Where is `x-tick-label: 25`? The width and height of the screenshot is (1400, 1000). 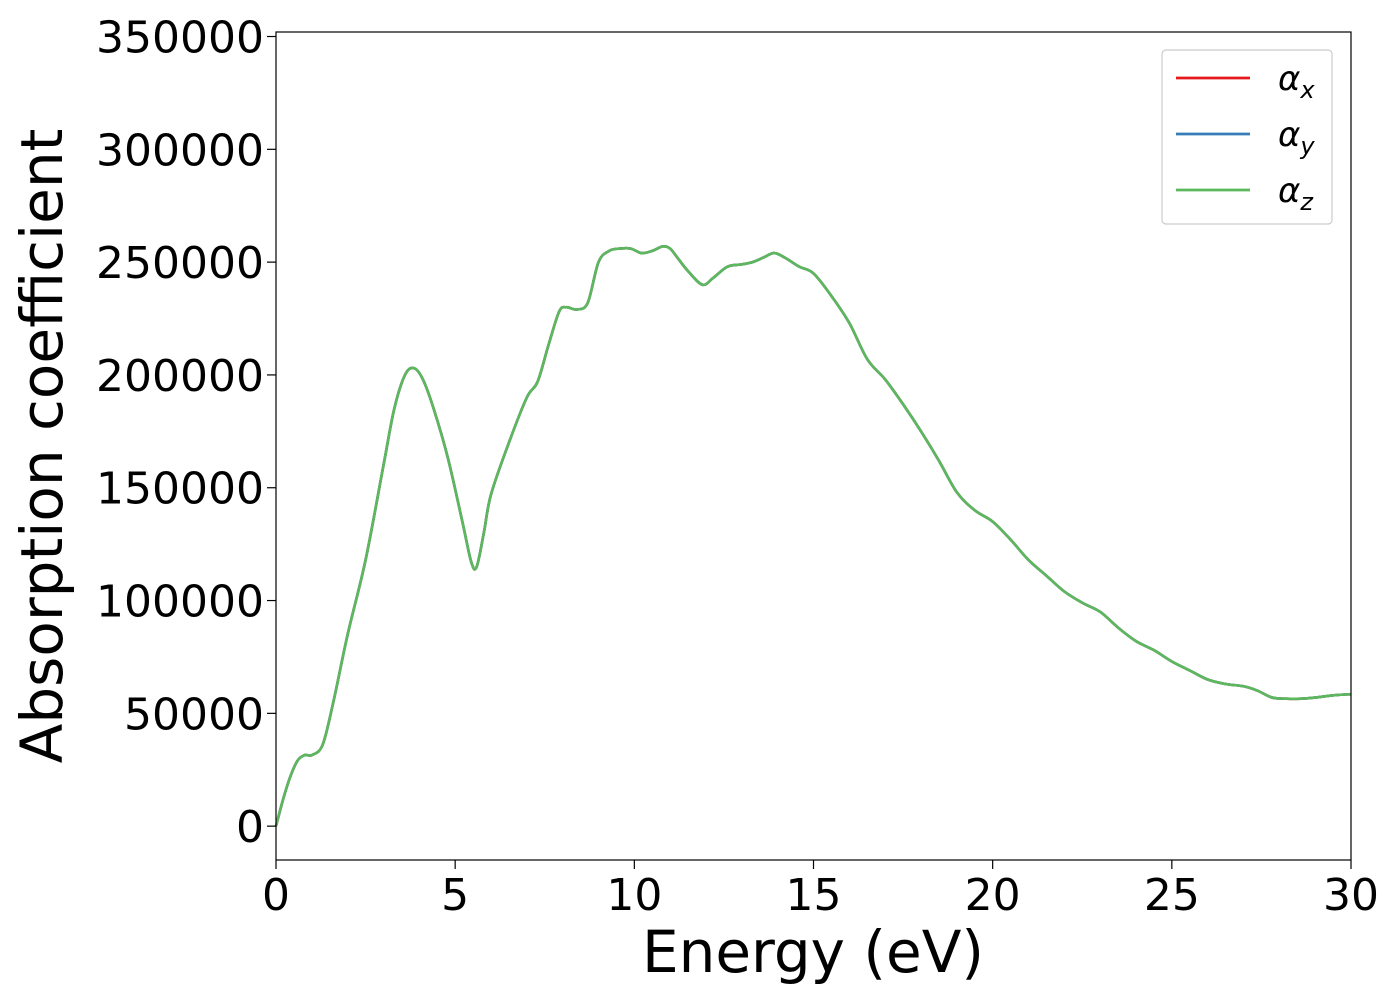 x-tick-label: 25 is located at coordinates (1172, 895).